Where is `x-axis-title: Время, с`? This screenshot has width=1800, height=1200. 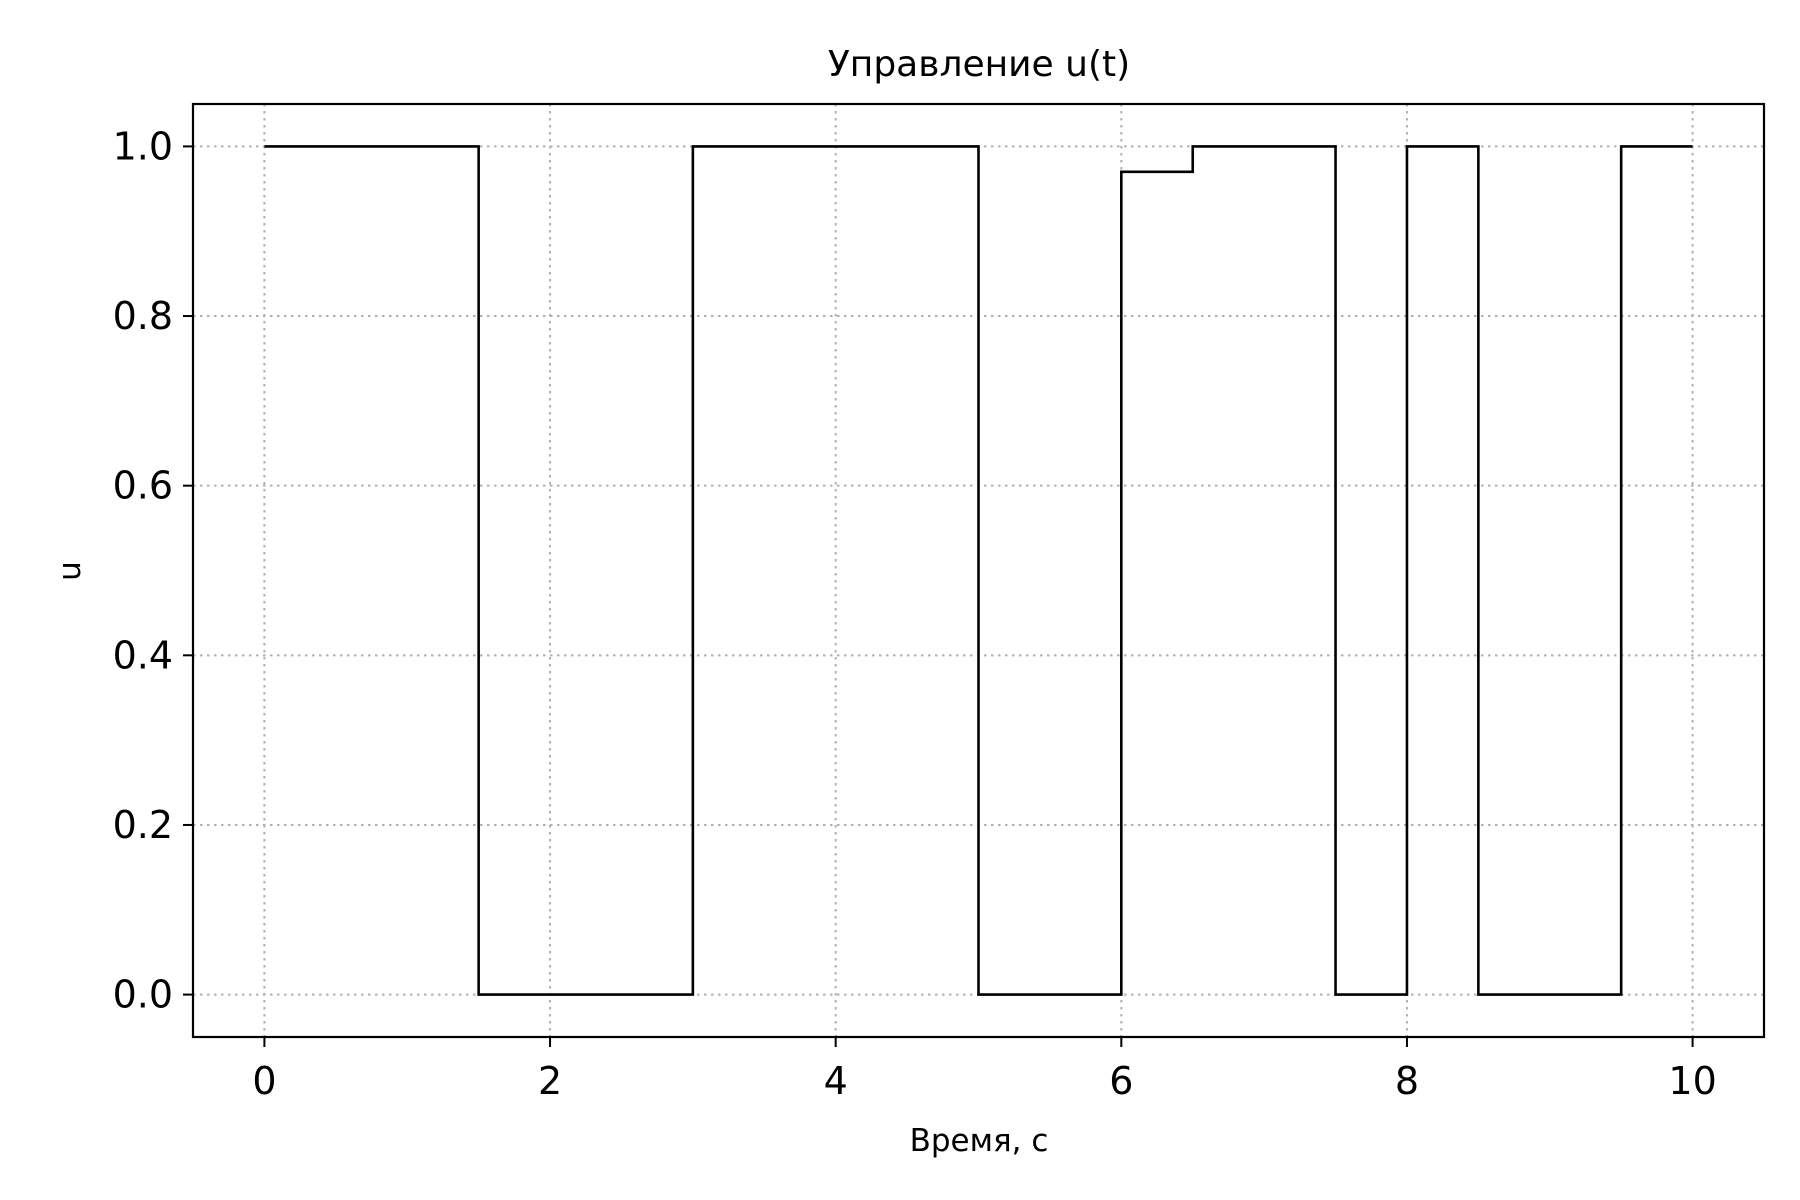
x-axis-title: Время, с is located at coordinates (979, 1141).